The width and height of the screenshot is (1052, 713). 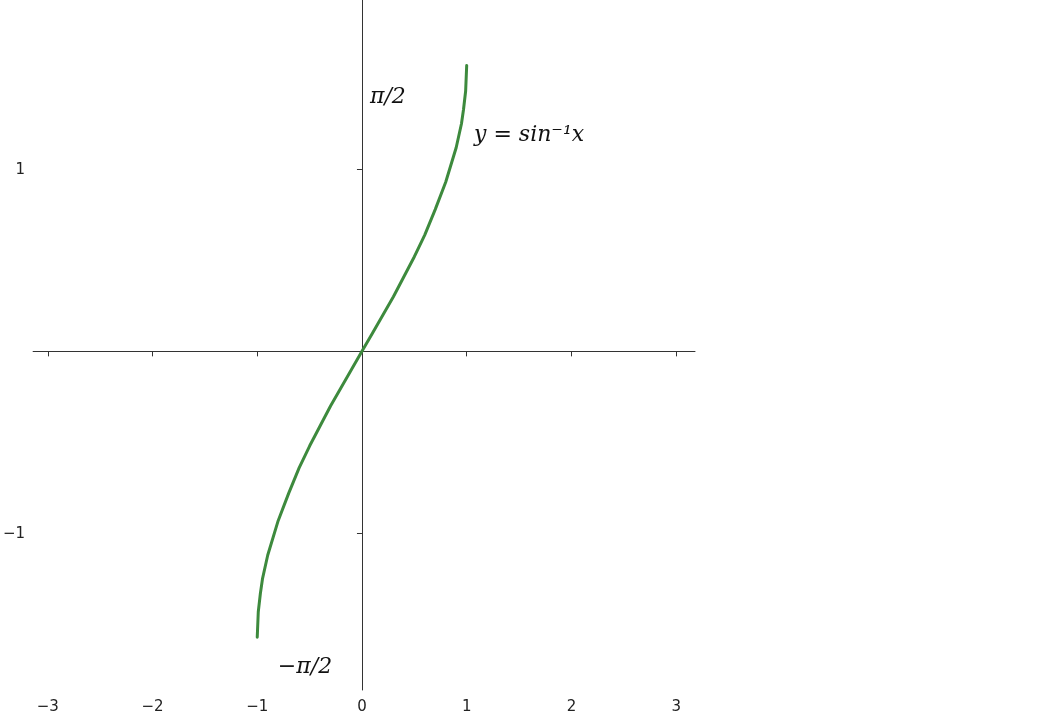 I want to click on x-tick-label: −1, so click(x=257, y=704).